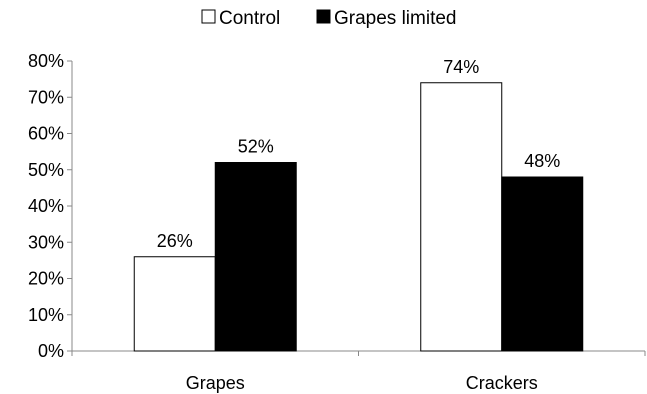 The height and width of the screenshot is (394, 647). I want to click on data-label-grapes-grapes-limited: 52%, so click(256, 147).